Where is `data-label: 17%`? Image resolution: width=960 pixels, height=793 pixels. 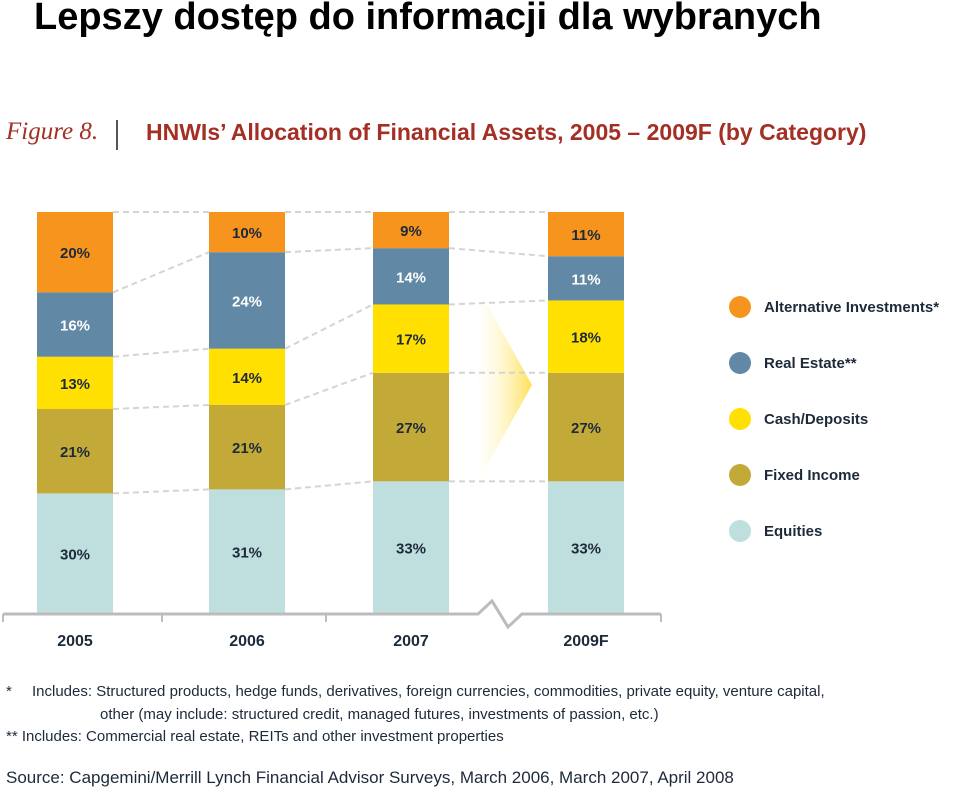
data-label: 17% is located at coordinates (411, 340).